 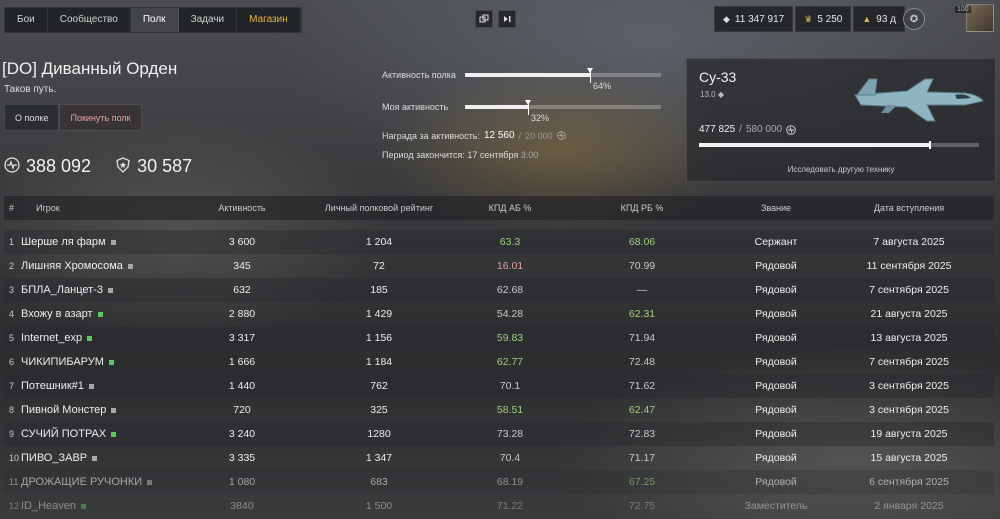 I want to click on player-ab-efficiency: 59.83, so click(x=510, y=338).